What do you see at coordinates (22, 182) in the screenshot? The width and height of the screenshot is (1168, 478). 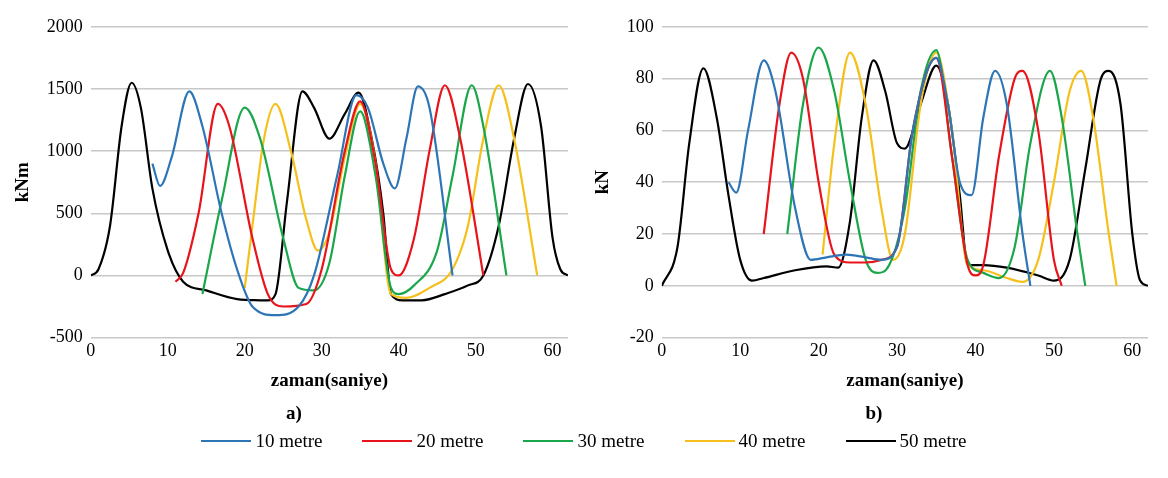 I see `y-axis-title: kNm` at bounding box center [22, 182].